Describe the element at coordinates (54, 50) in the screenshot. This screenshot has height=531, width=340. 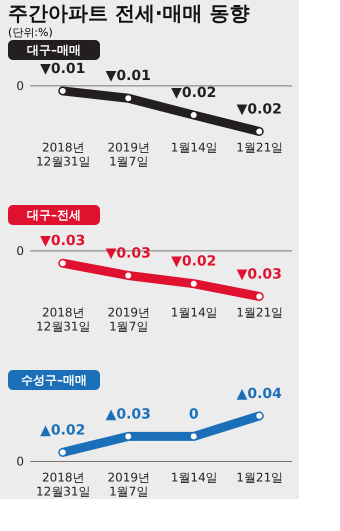
I see `text: 대구–매매` at that location.